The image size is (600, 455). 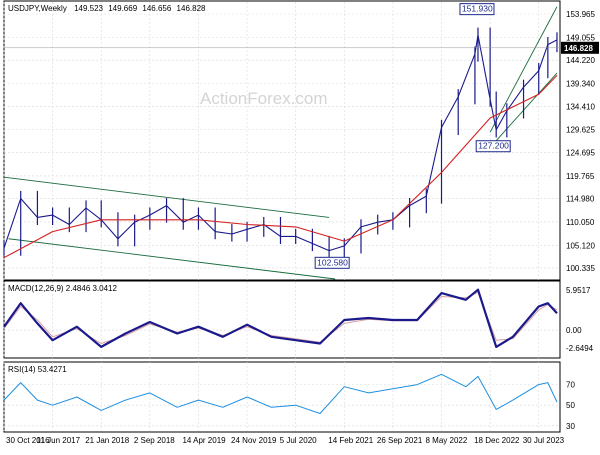 I want to click on price-y-tick-label: 124.695, so click(x=580, y=153).